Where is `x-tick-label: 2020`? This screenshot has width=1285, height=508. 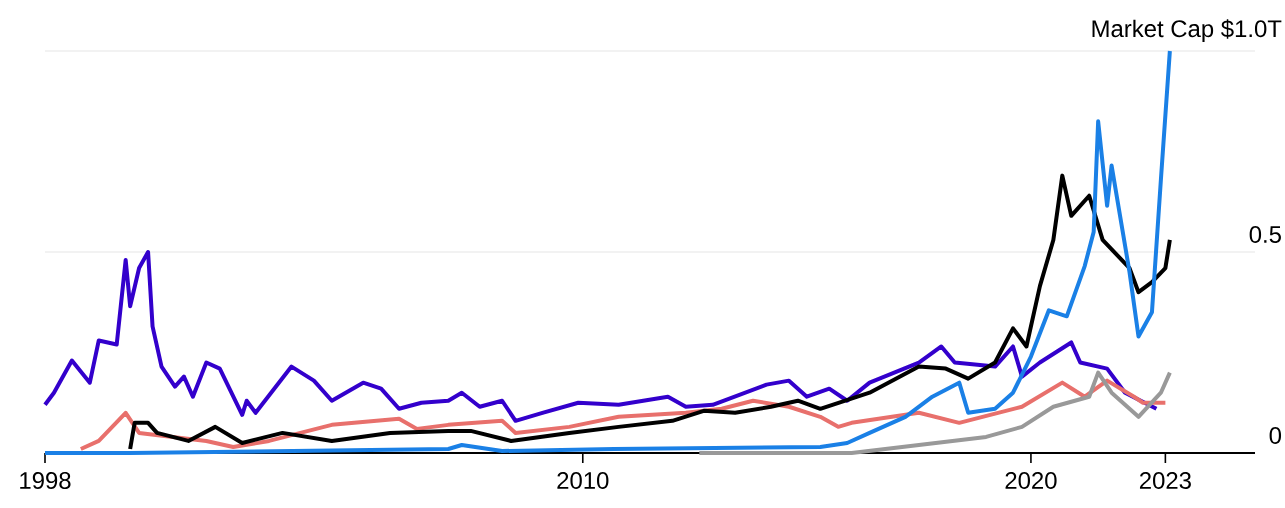 x-tick-label: 2020 is located at coordinates (1031, 480).